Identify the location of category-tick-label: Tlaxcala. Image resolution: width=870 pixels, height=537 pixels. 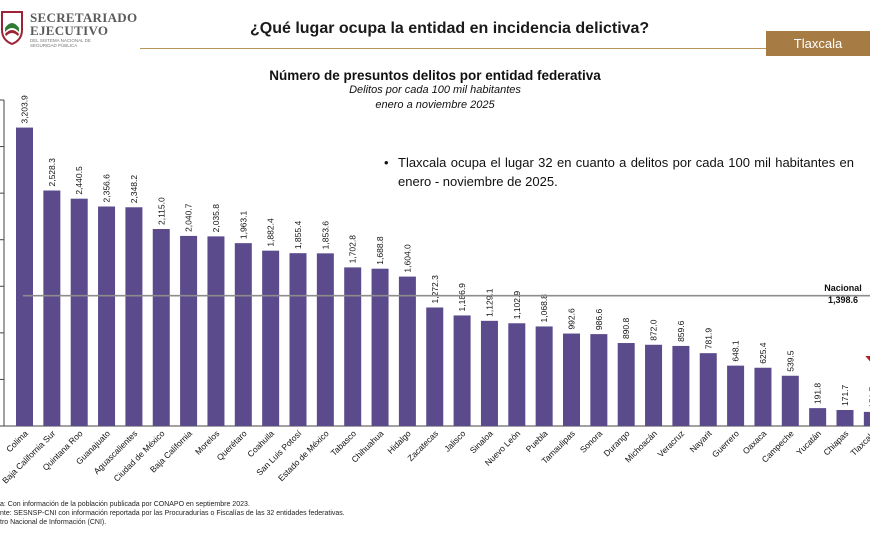
(859, 443).